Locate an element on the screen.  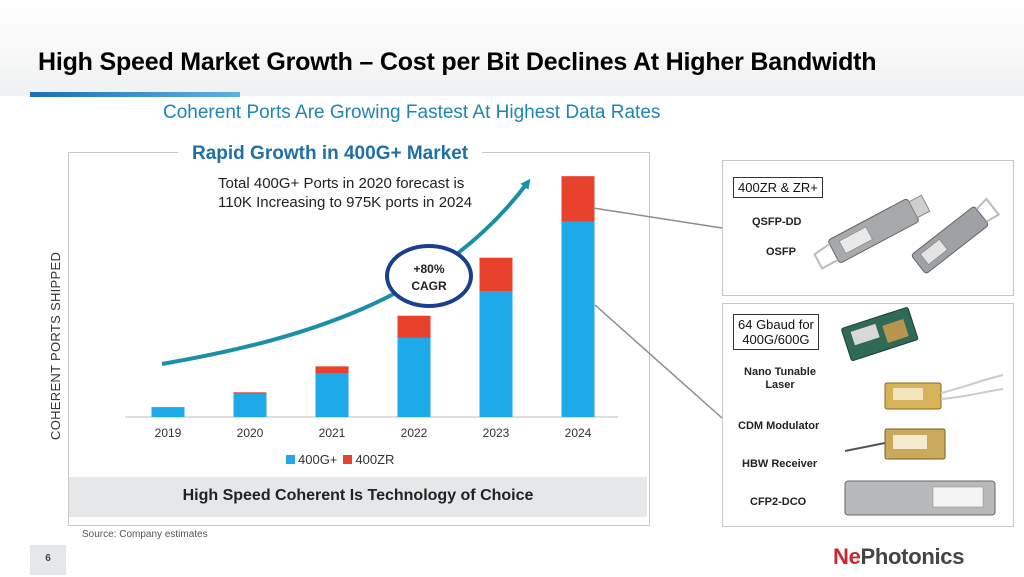
cagr-percent: +80% is located at coordinates (429, 269).